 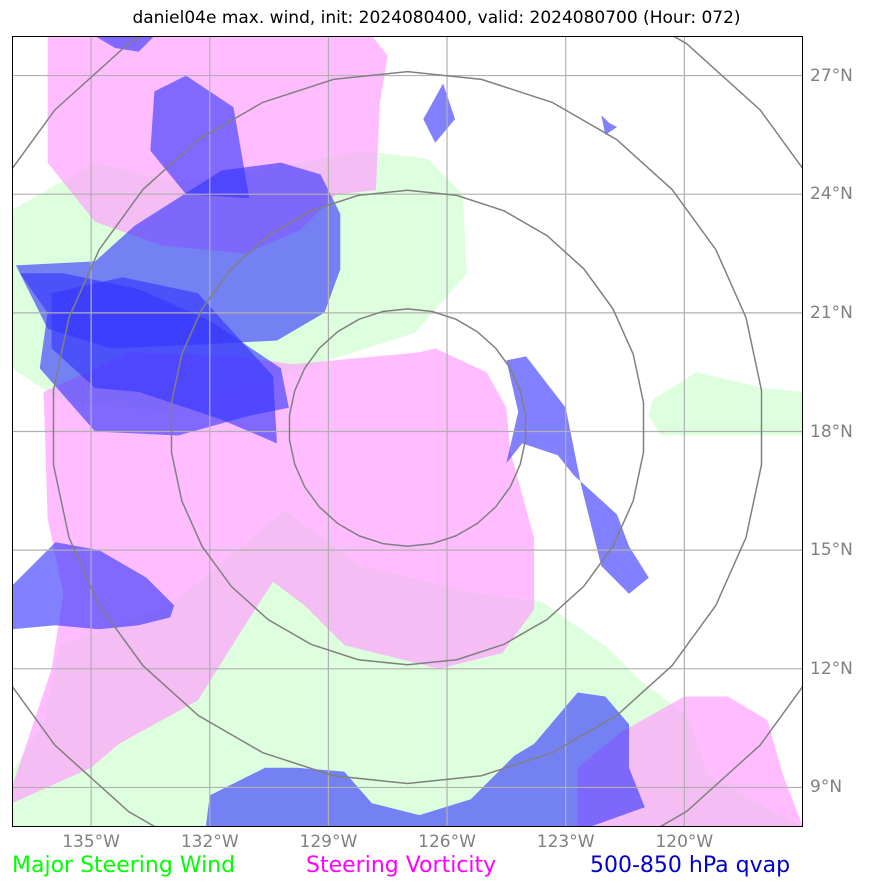 I want to click on longitude-tick-label: 132°W, so click(x=209, y=842).